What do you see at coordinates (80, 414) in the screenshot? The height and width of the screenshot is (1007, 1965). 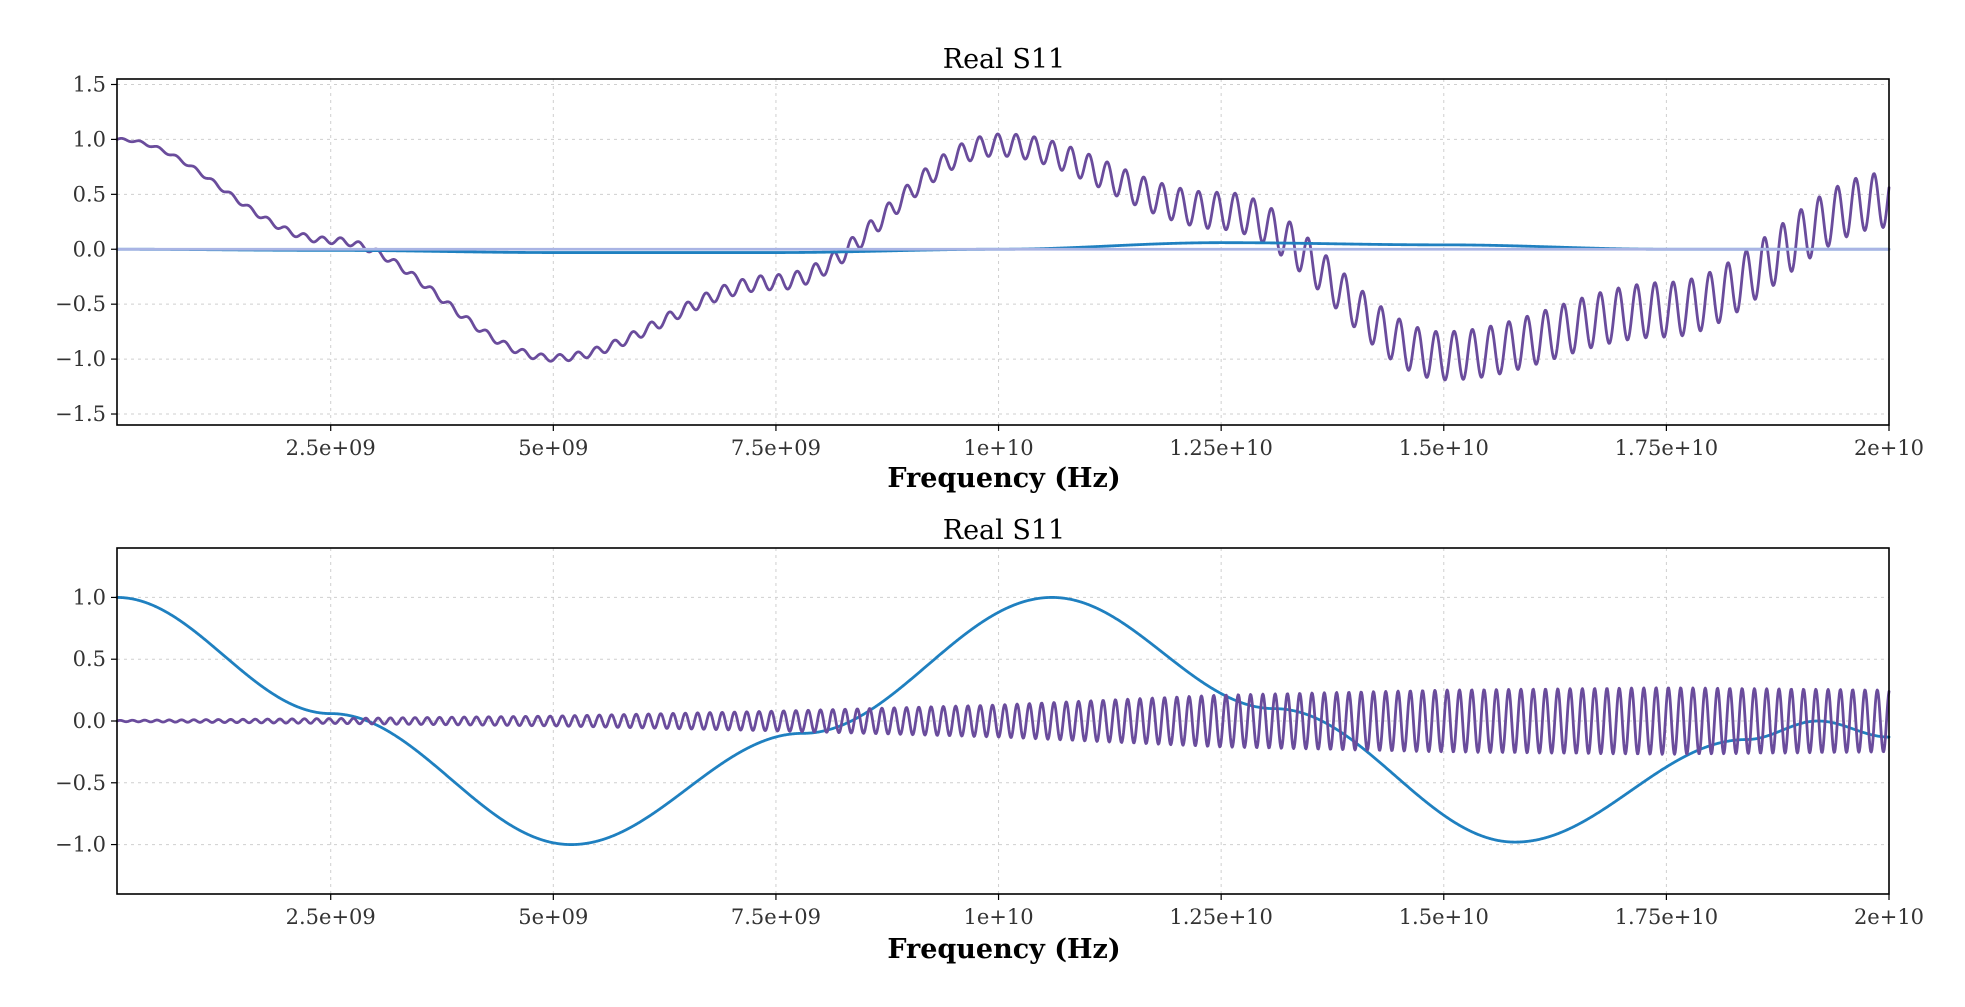 I see `y-tick-label: −1.5` at bounding box center [80, 414].